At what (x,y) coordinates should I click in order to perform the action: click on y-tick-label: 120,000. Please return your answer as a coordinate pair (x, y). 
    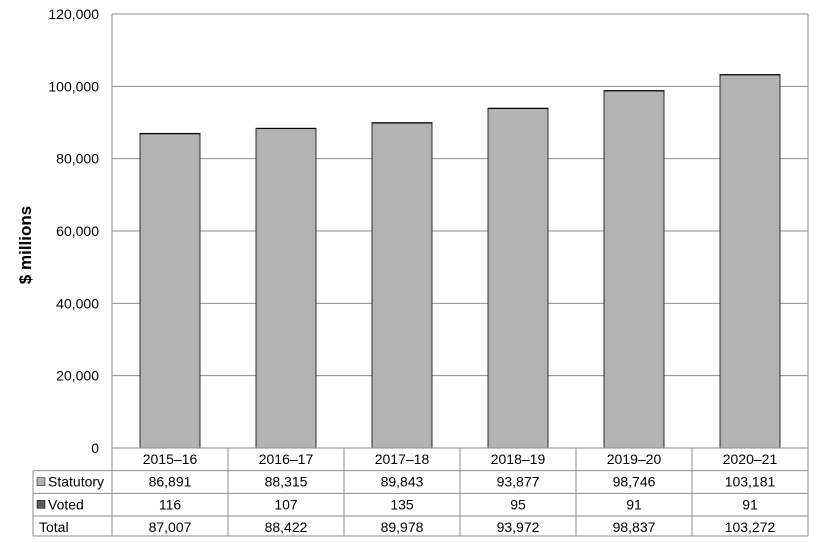
    Looking at the image, I should click on (73, 14).